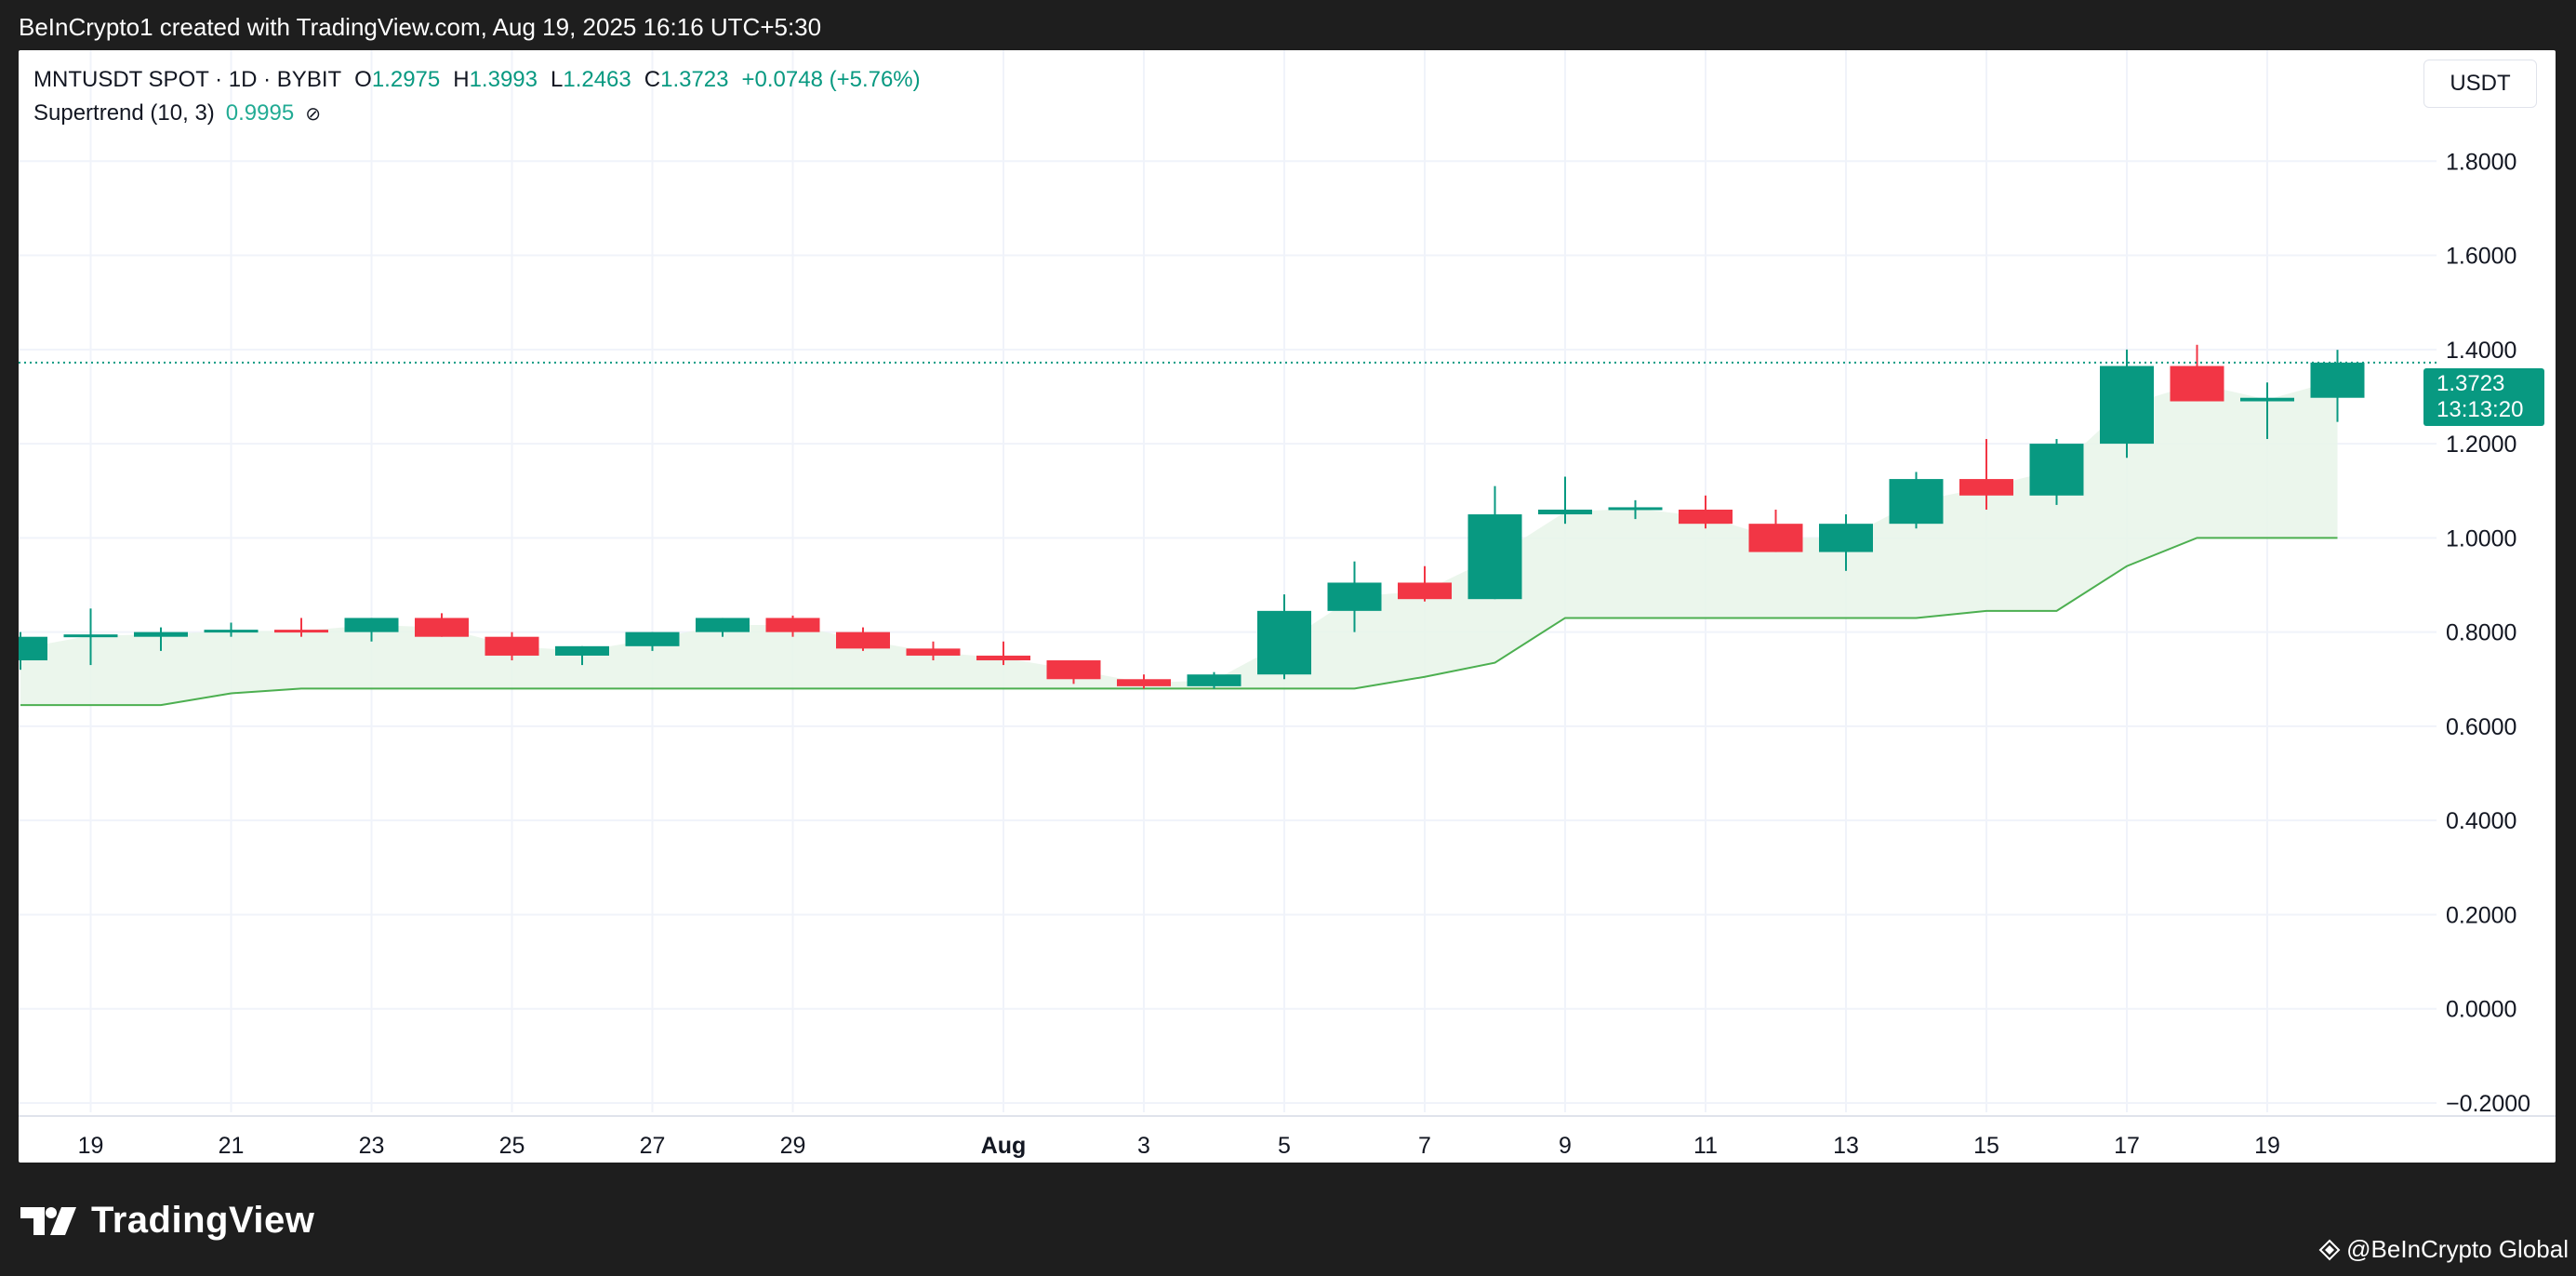 The width and height of the screenshot is (2576, 1276). What do you see at coordinates (2481, 727) in the screenshot?
I see `y-tick-label: 0.6000` at bounding box center [2481, 727].